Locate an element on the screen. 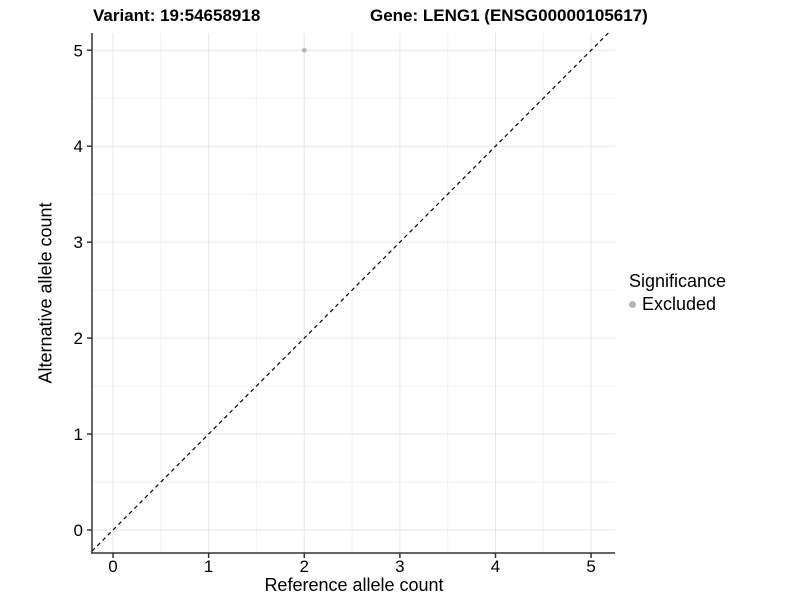  y-tick-label: 0 is located at coordinates (78, 530).